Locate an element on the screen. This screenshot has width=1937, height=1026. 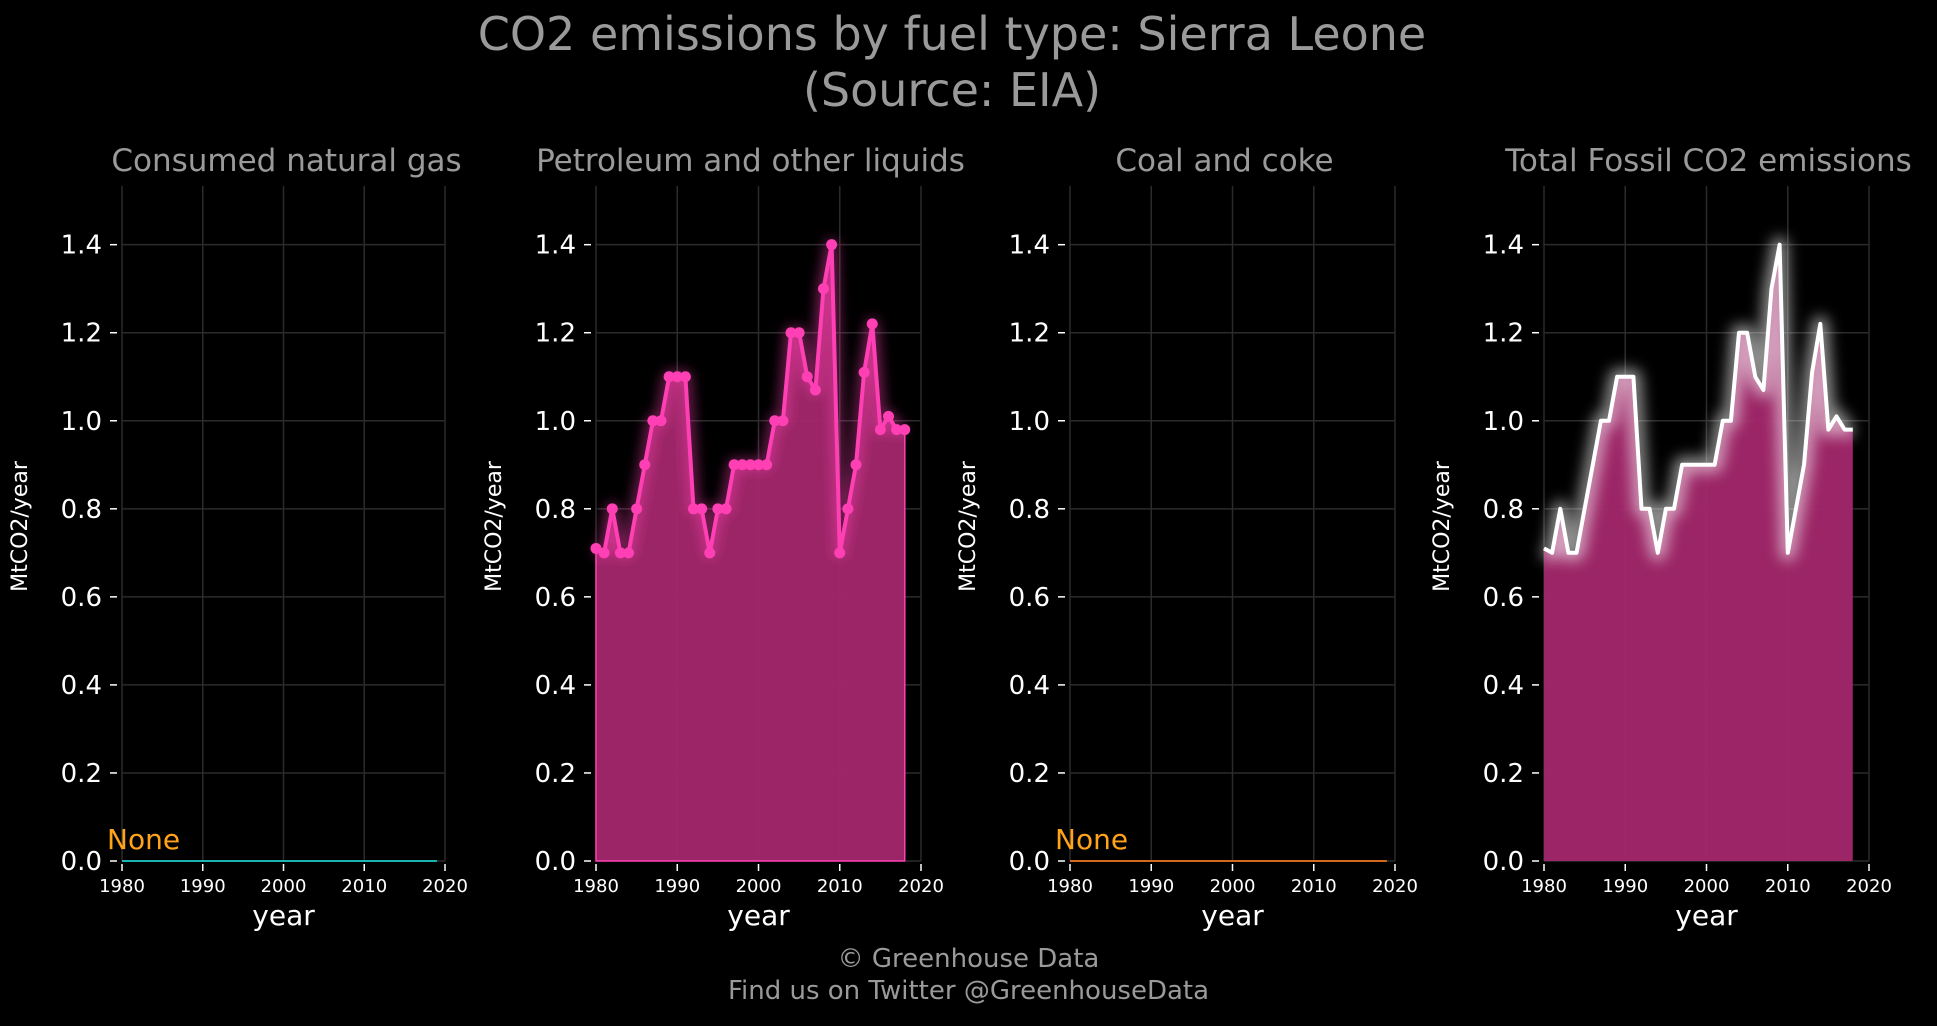
figure-title: CO2 emissions by fuel type: Sierra Leone is located at coordinates (952, 34).